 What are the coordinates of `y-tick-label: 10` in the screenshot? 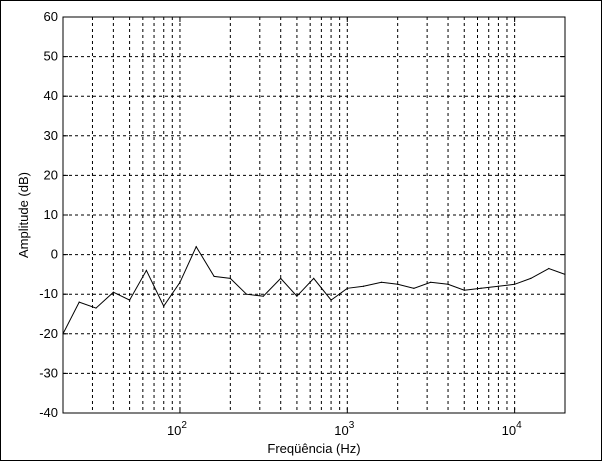 It's located at (51, 214).